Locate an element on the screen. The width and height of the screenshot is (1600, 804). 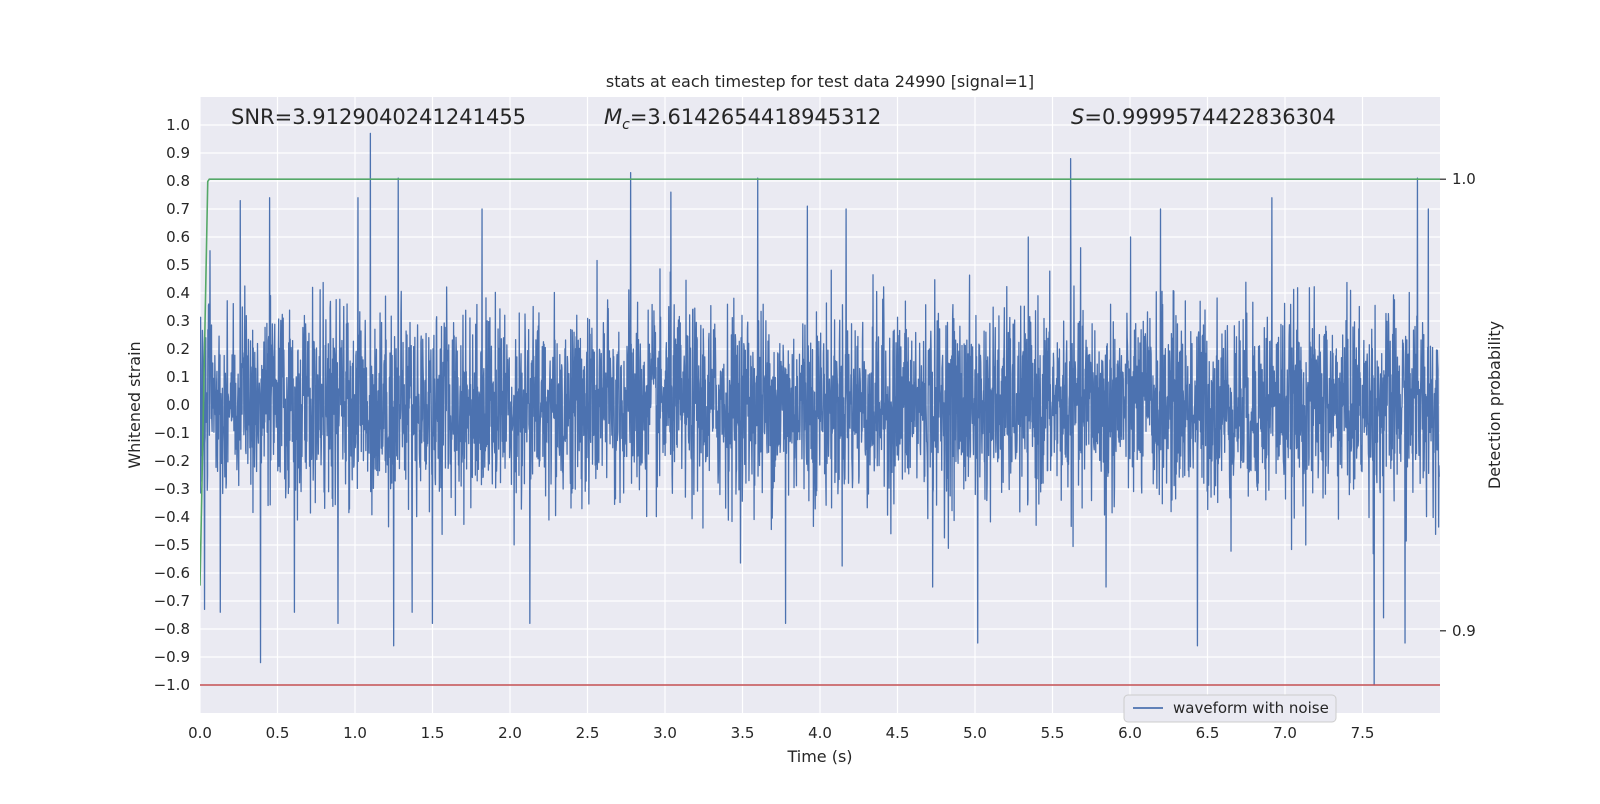
y-tick-label: 1.0 is located at coordinates (178, 125).